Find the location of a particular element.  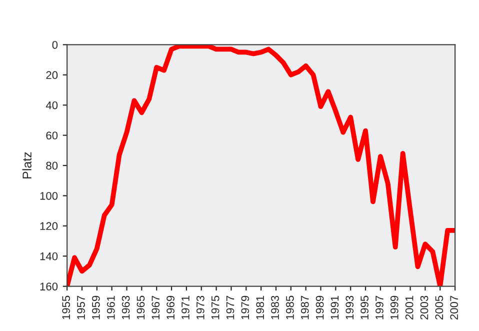

x-tick-label: 1959 is located at coordinates (96, 308).